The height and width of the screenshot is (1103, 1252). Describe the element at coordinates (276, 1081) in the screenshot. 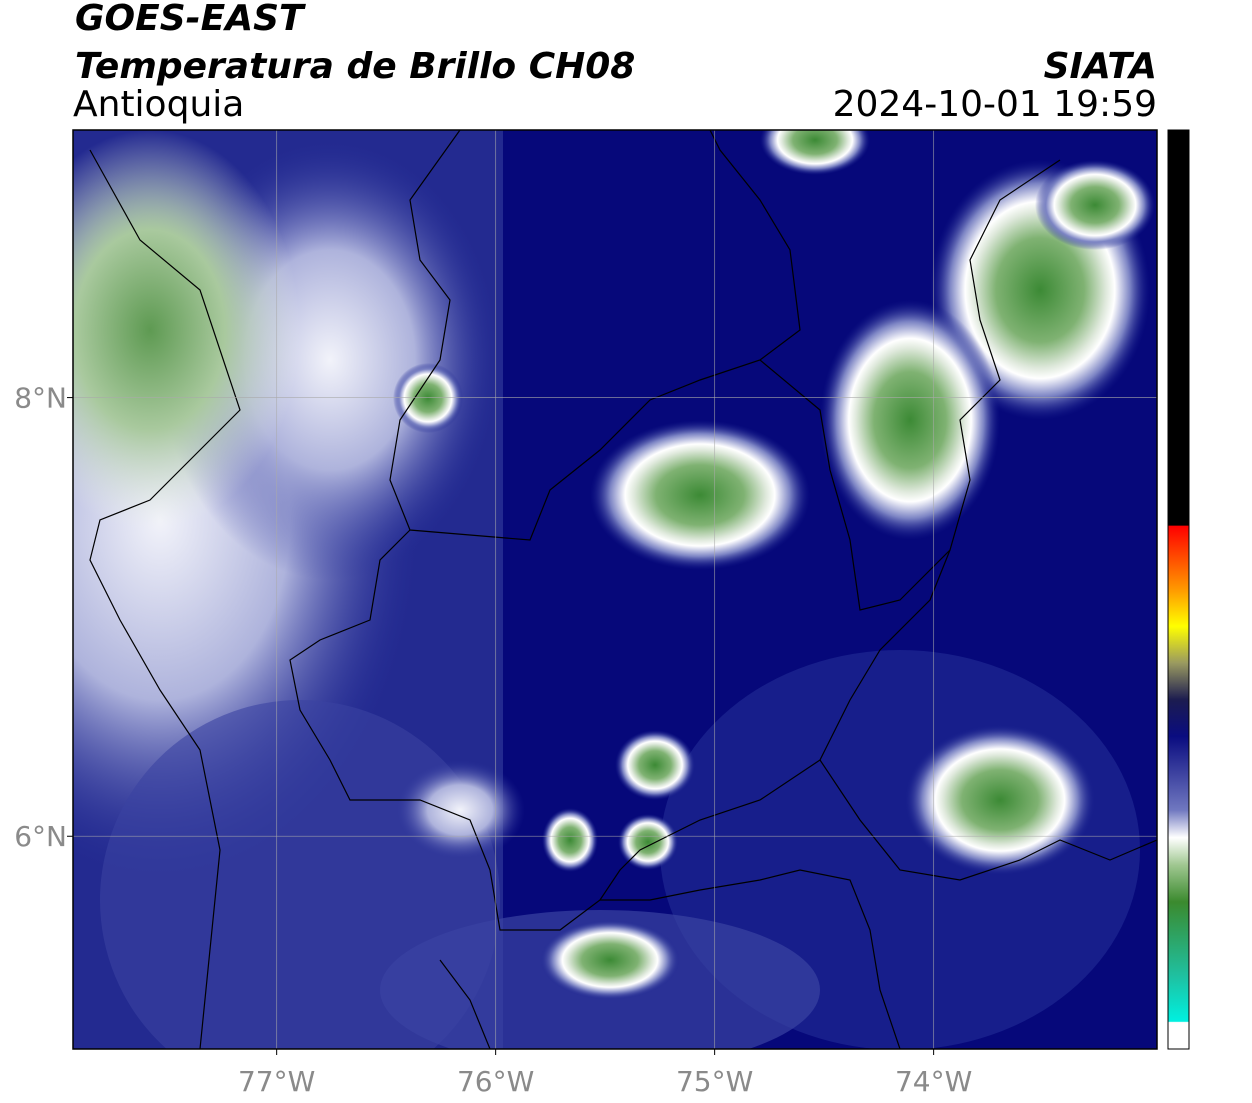

I see `lon-tick-label: 77°W` at that location.